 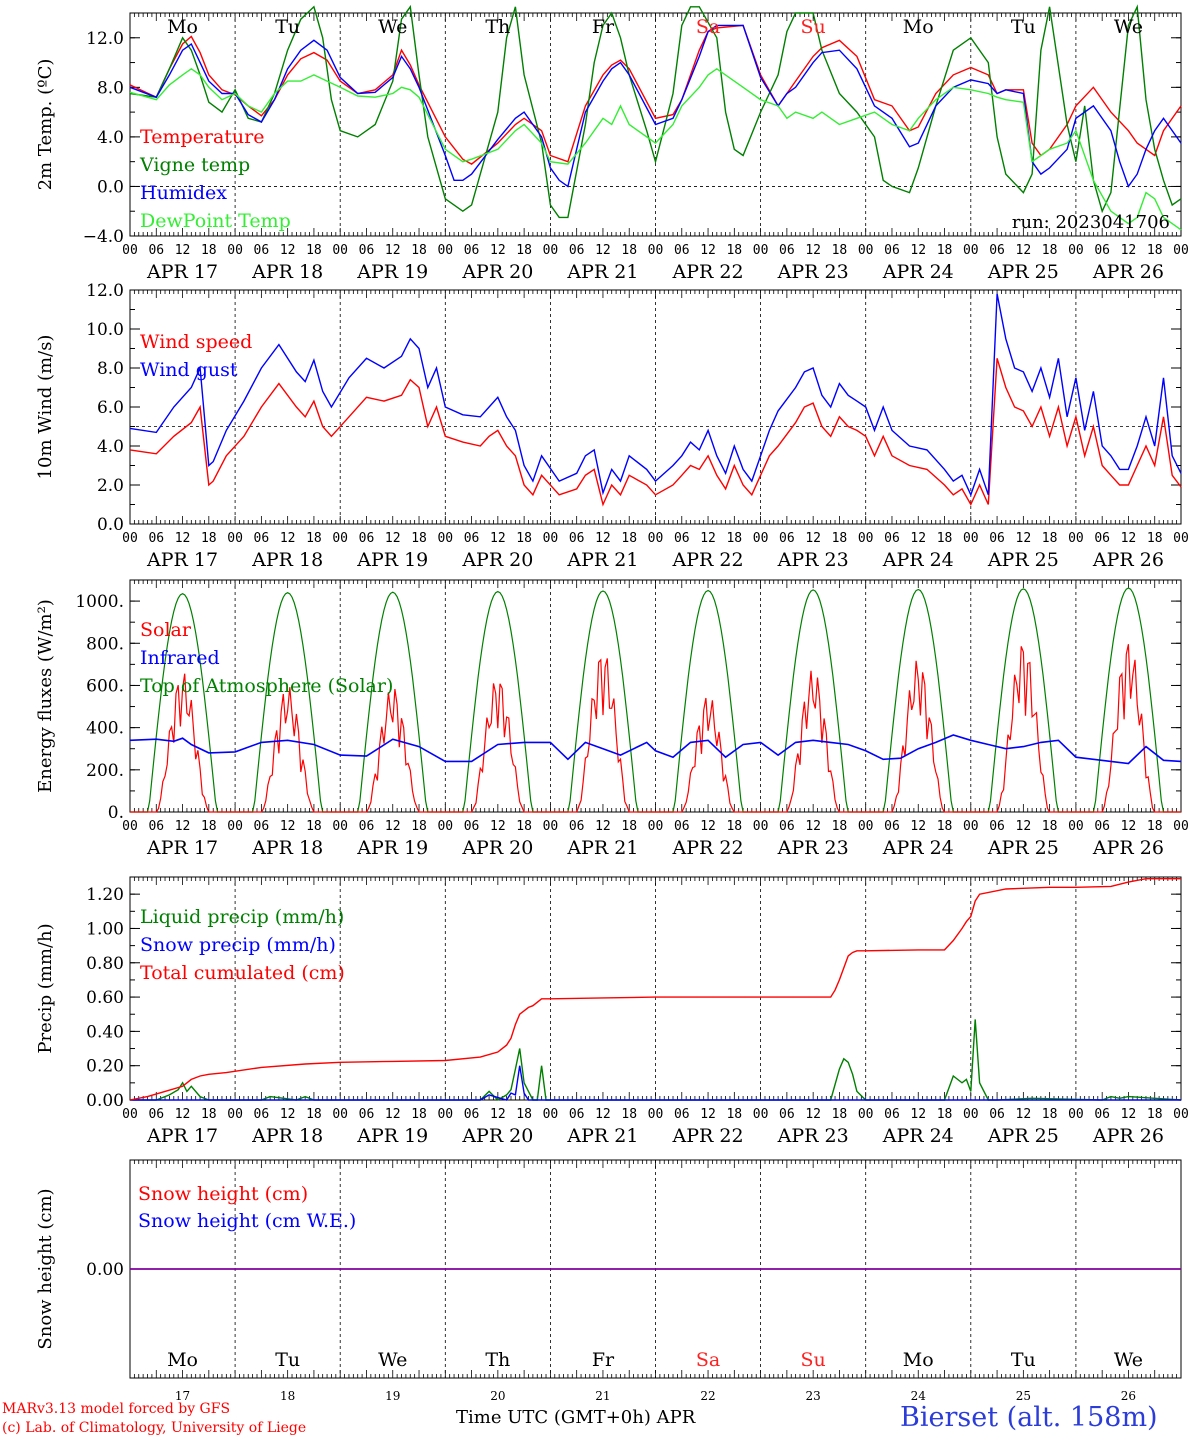 What do you see at coordinates (602, 848) in the screenshot?
I see `energy-date-label: APR 21` at bounding box center [602, 848].